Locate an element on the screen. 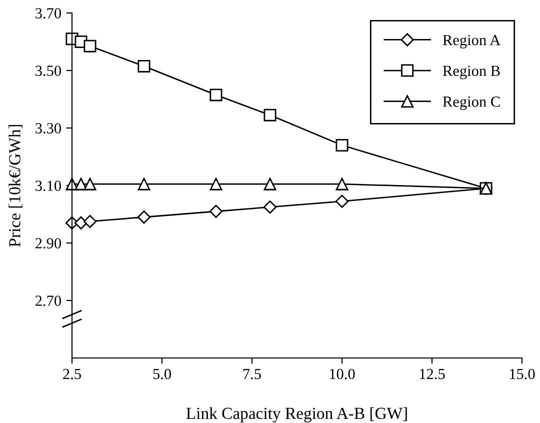 The height and width of the screenshot is (423, 540). x-tick-label: 15.0 is located at coordinates (522, 374).